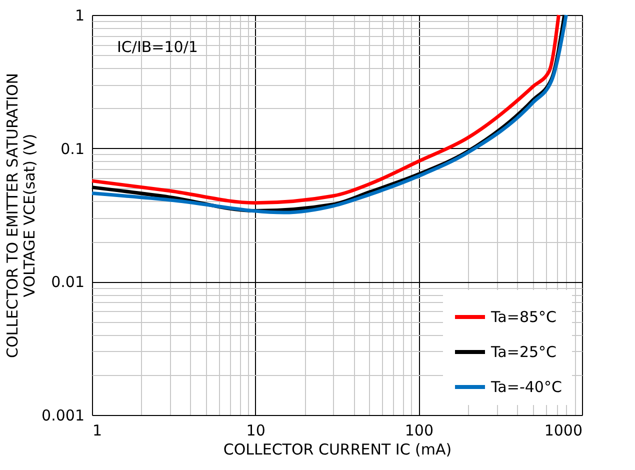 Image resolution: width=635 pixels, height=470 pixels. Describe the element at coordinates (419, 431) in the screenshot. I see `x-tick-label: 100` at that location.